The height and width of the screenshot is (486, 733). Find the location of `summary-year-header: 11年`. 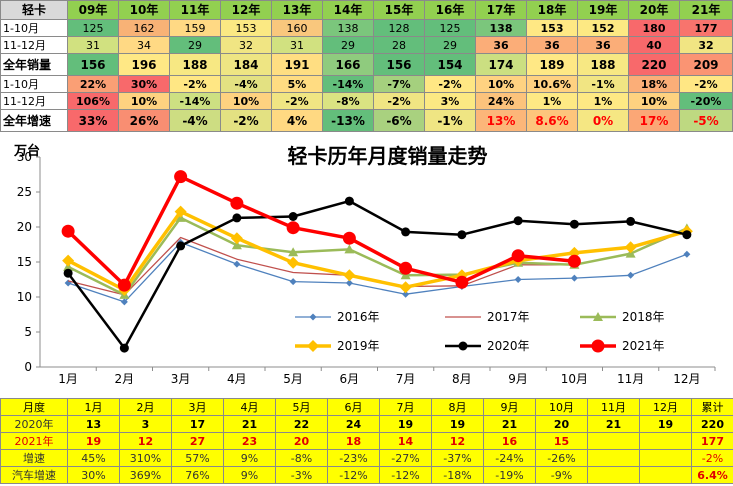

summary-year-header: 11年 is located at coordinates (195, 10).